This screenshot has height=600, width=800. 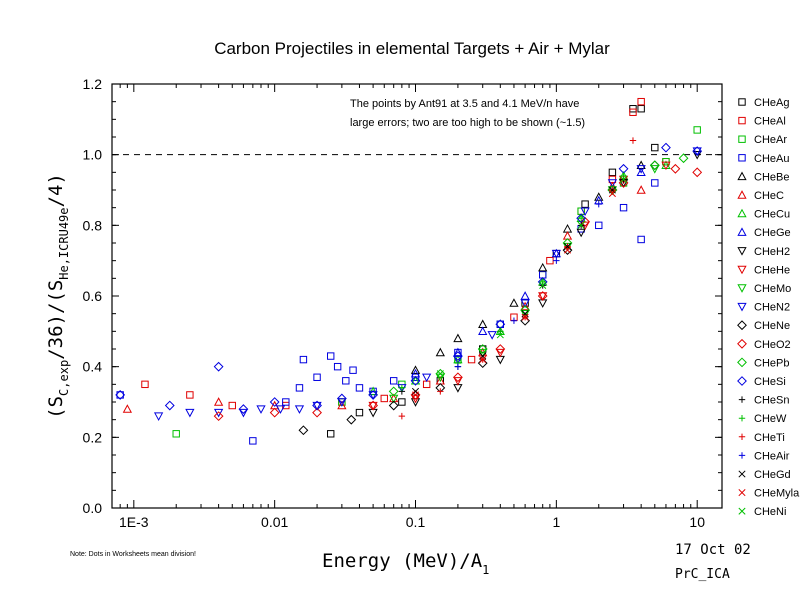 I want to click on legend-label-chec: CHeC, so click(x=769, y=196).